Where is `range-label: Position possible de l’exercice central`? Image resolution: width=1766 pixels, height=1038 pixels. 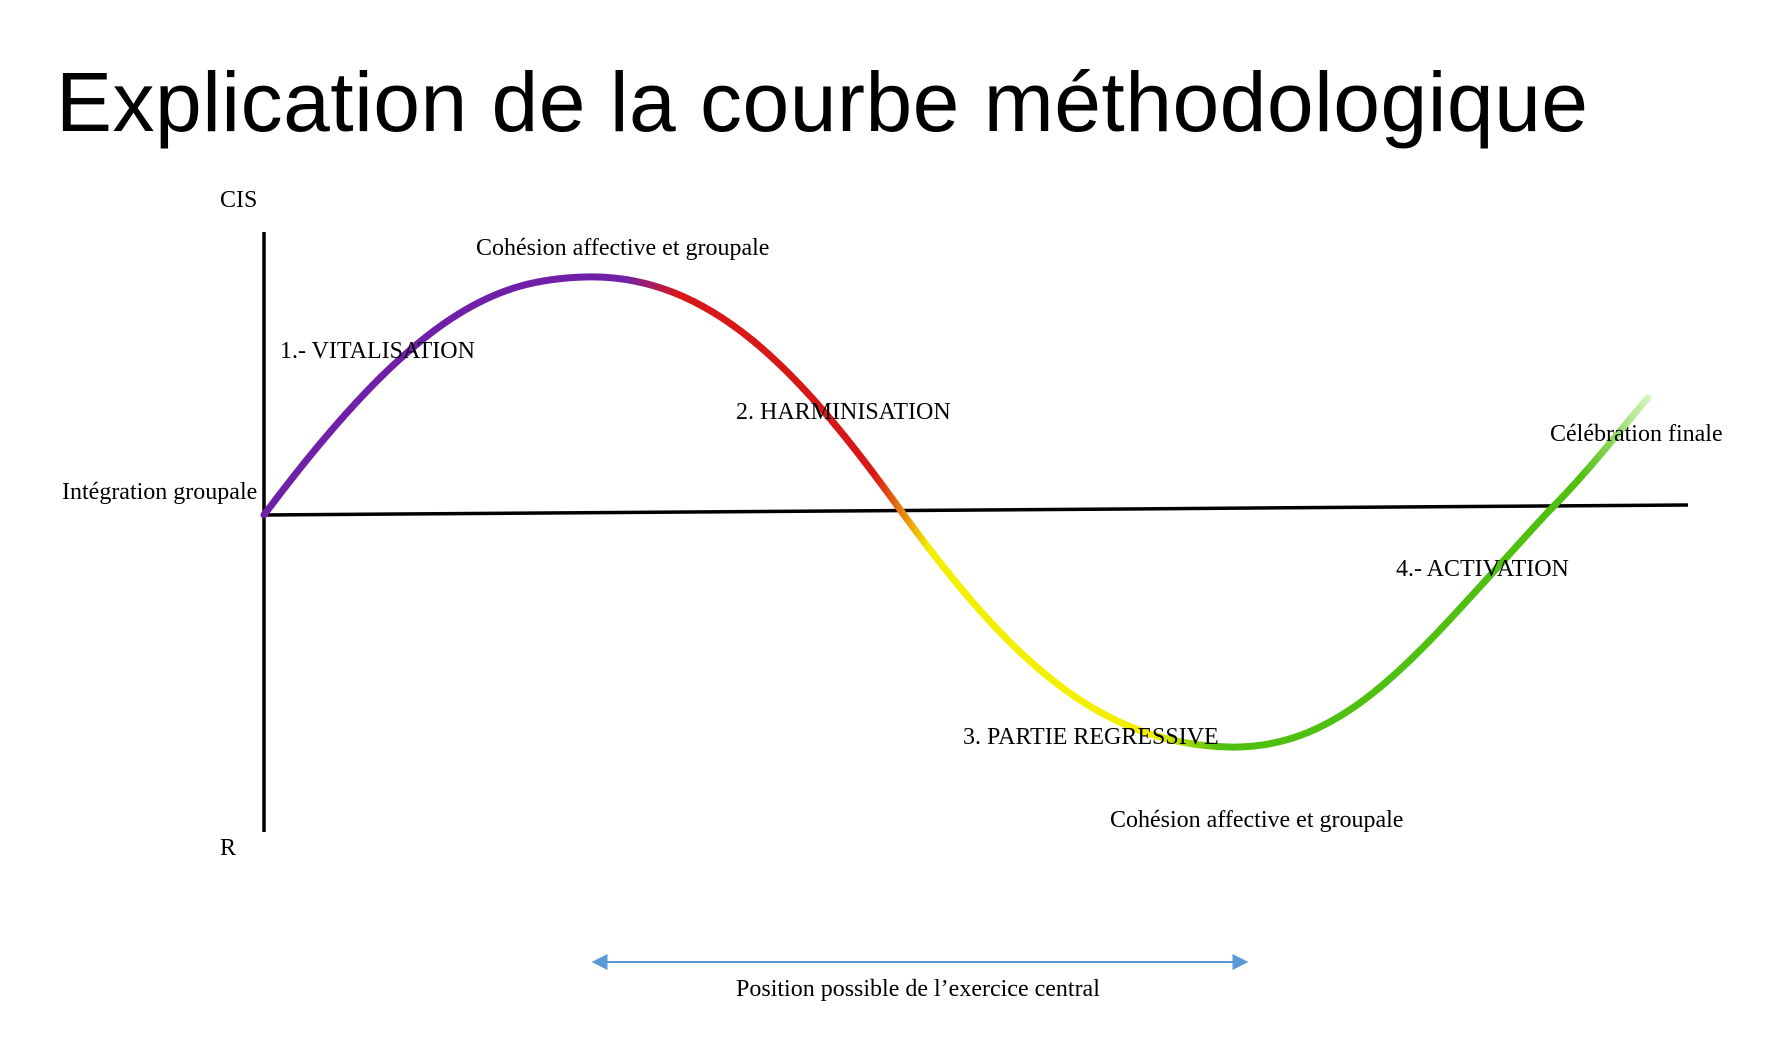
range-label: Position possible de l’exercice central is located at coordinates (918, 989).